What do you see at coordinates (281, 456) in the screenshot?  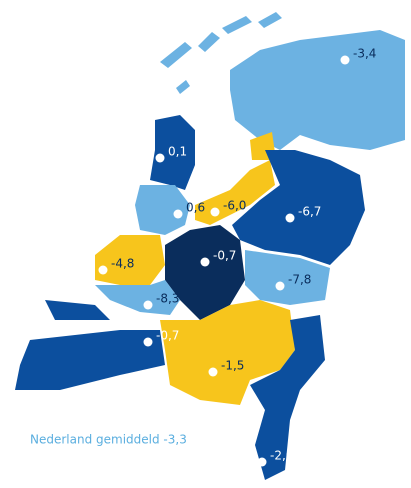 I see `value-label: -2,6` at bounding box center [281, 456].